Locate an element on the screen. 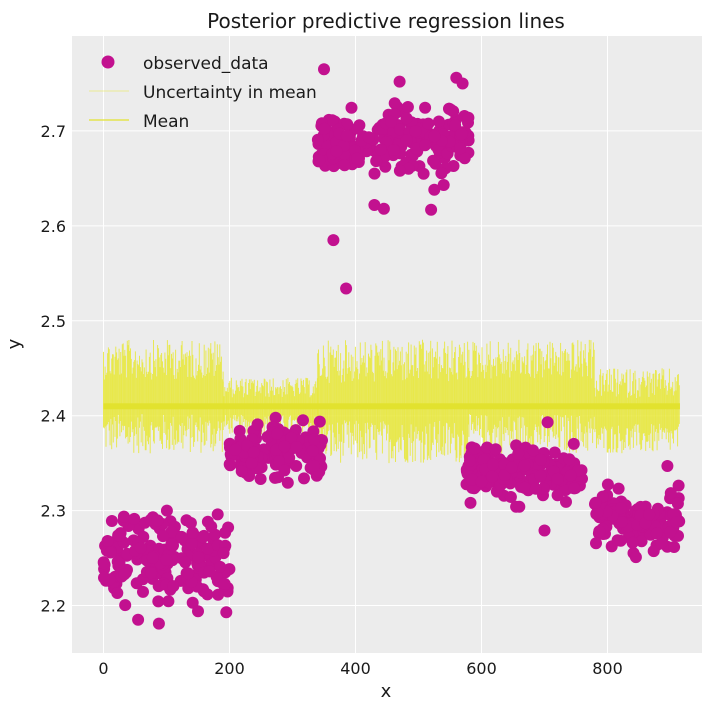  y-tick-labels: 2.2 2.3 2.4 2.5 2.6 2.7 is located at coordinates (53, 369).